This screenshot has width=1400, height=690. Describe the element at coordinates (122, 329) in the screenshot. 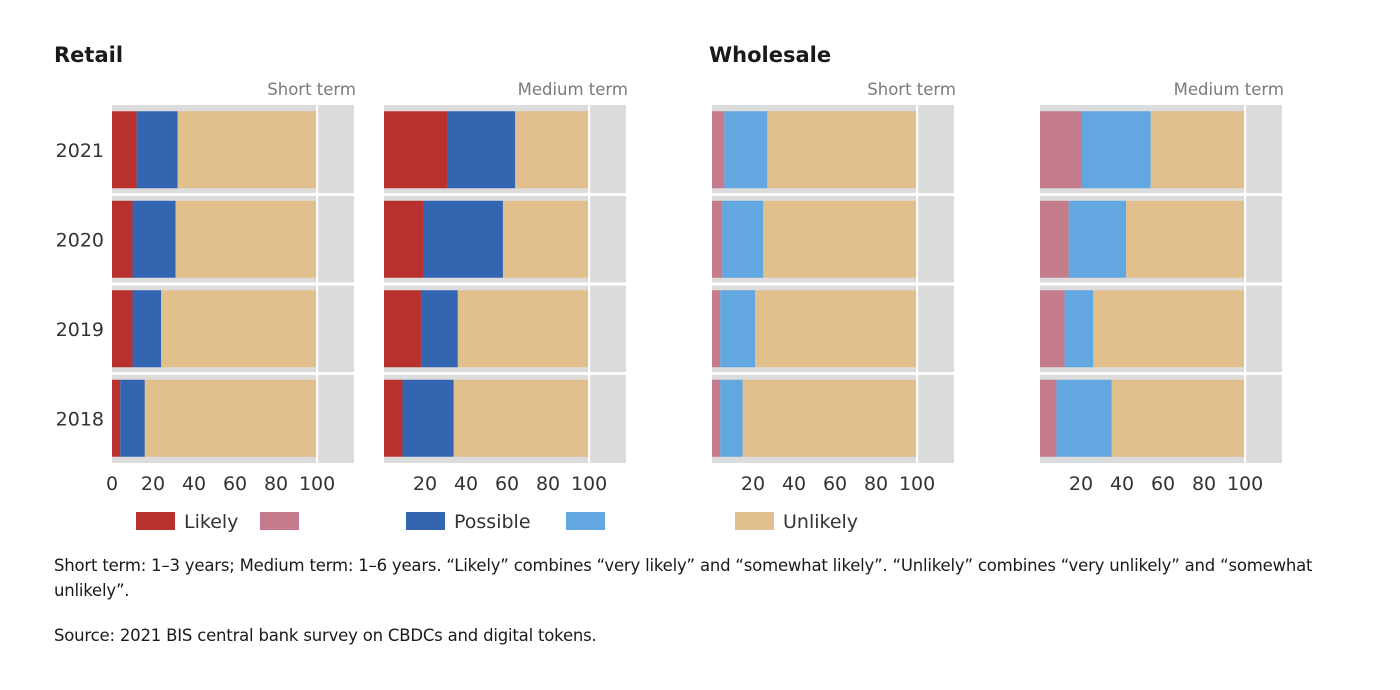

I see `bar-retail-short-term-2019-likely` at that location.